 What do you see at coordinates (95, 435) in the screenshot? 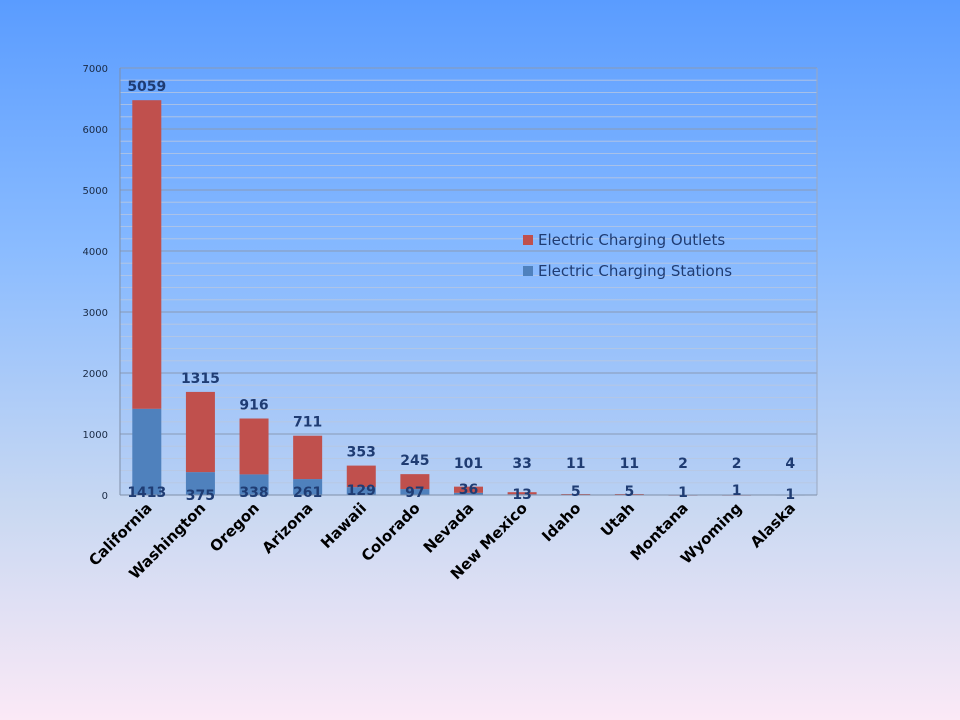
I see `y-tick-label: 1000` at bounding box center [95, 435].